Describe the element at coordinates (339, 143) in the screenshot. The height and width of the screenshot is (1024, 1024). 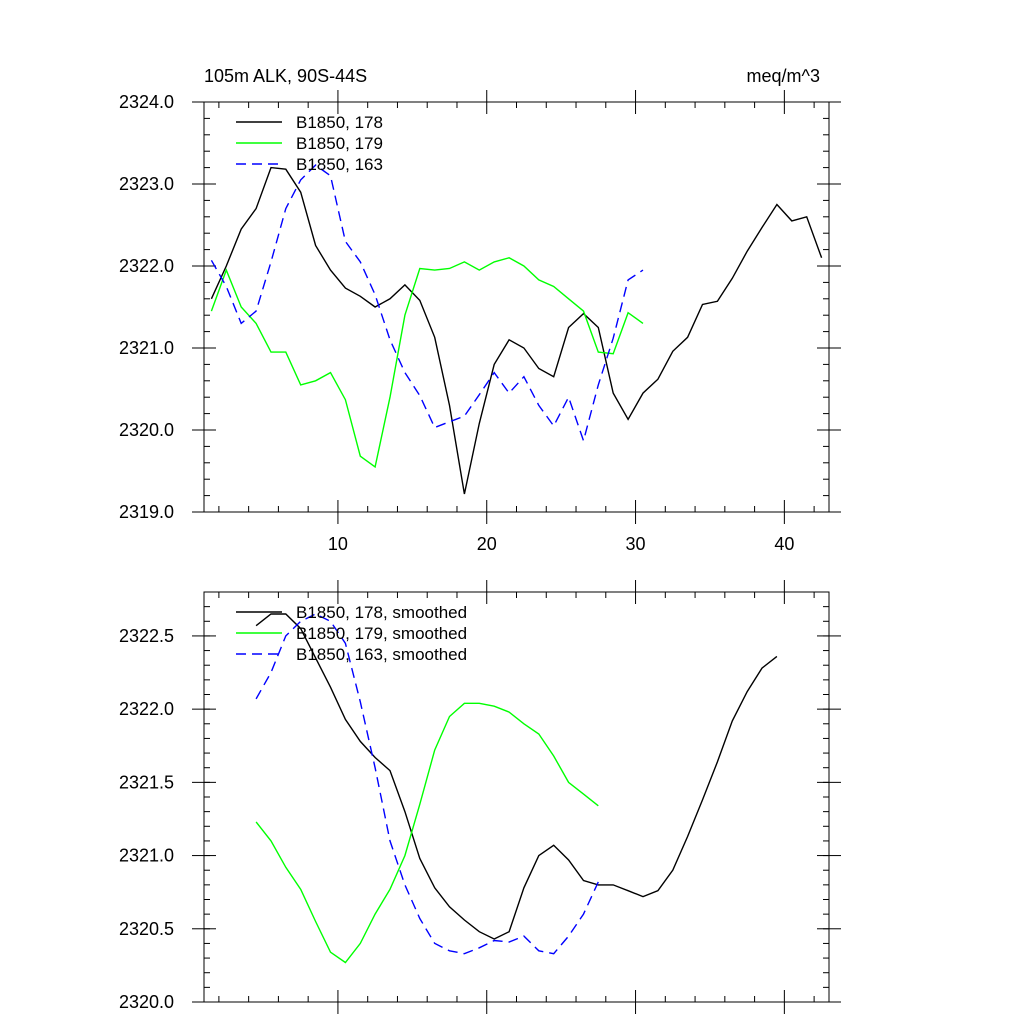
I see `legend-label-2: B1850, 179` at that location.